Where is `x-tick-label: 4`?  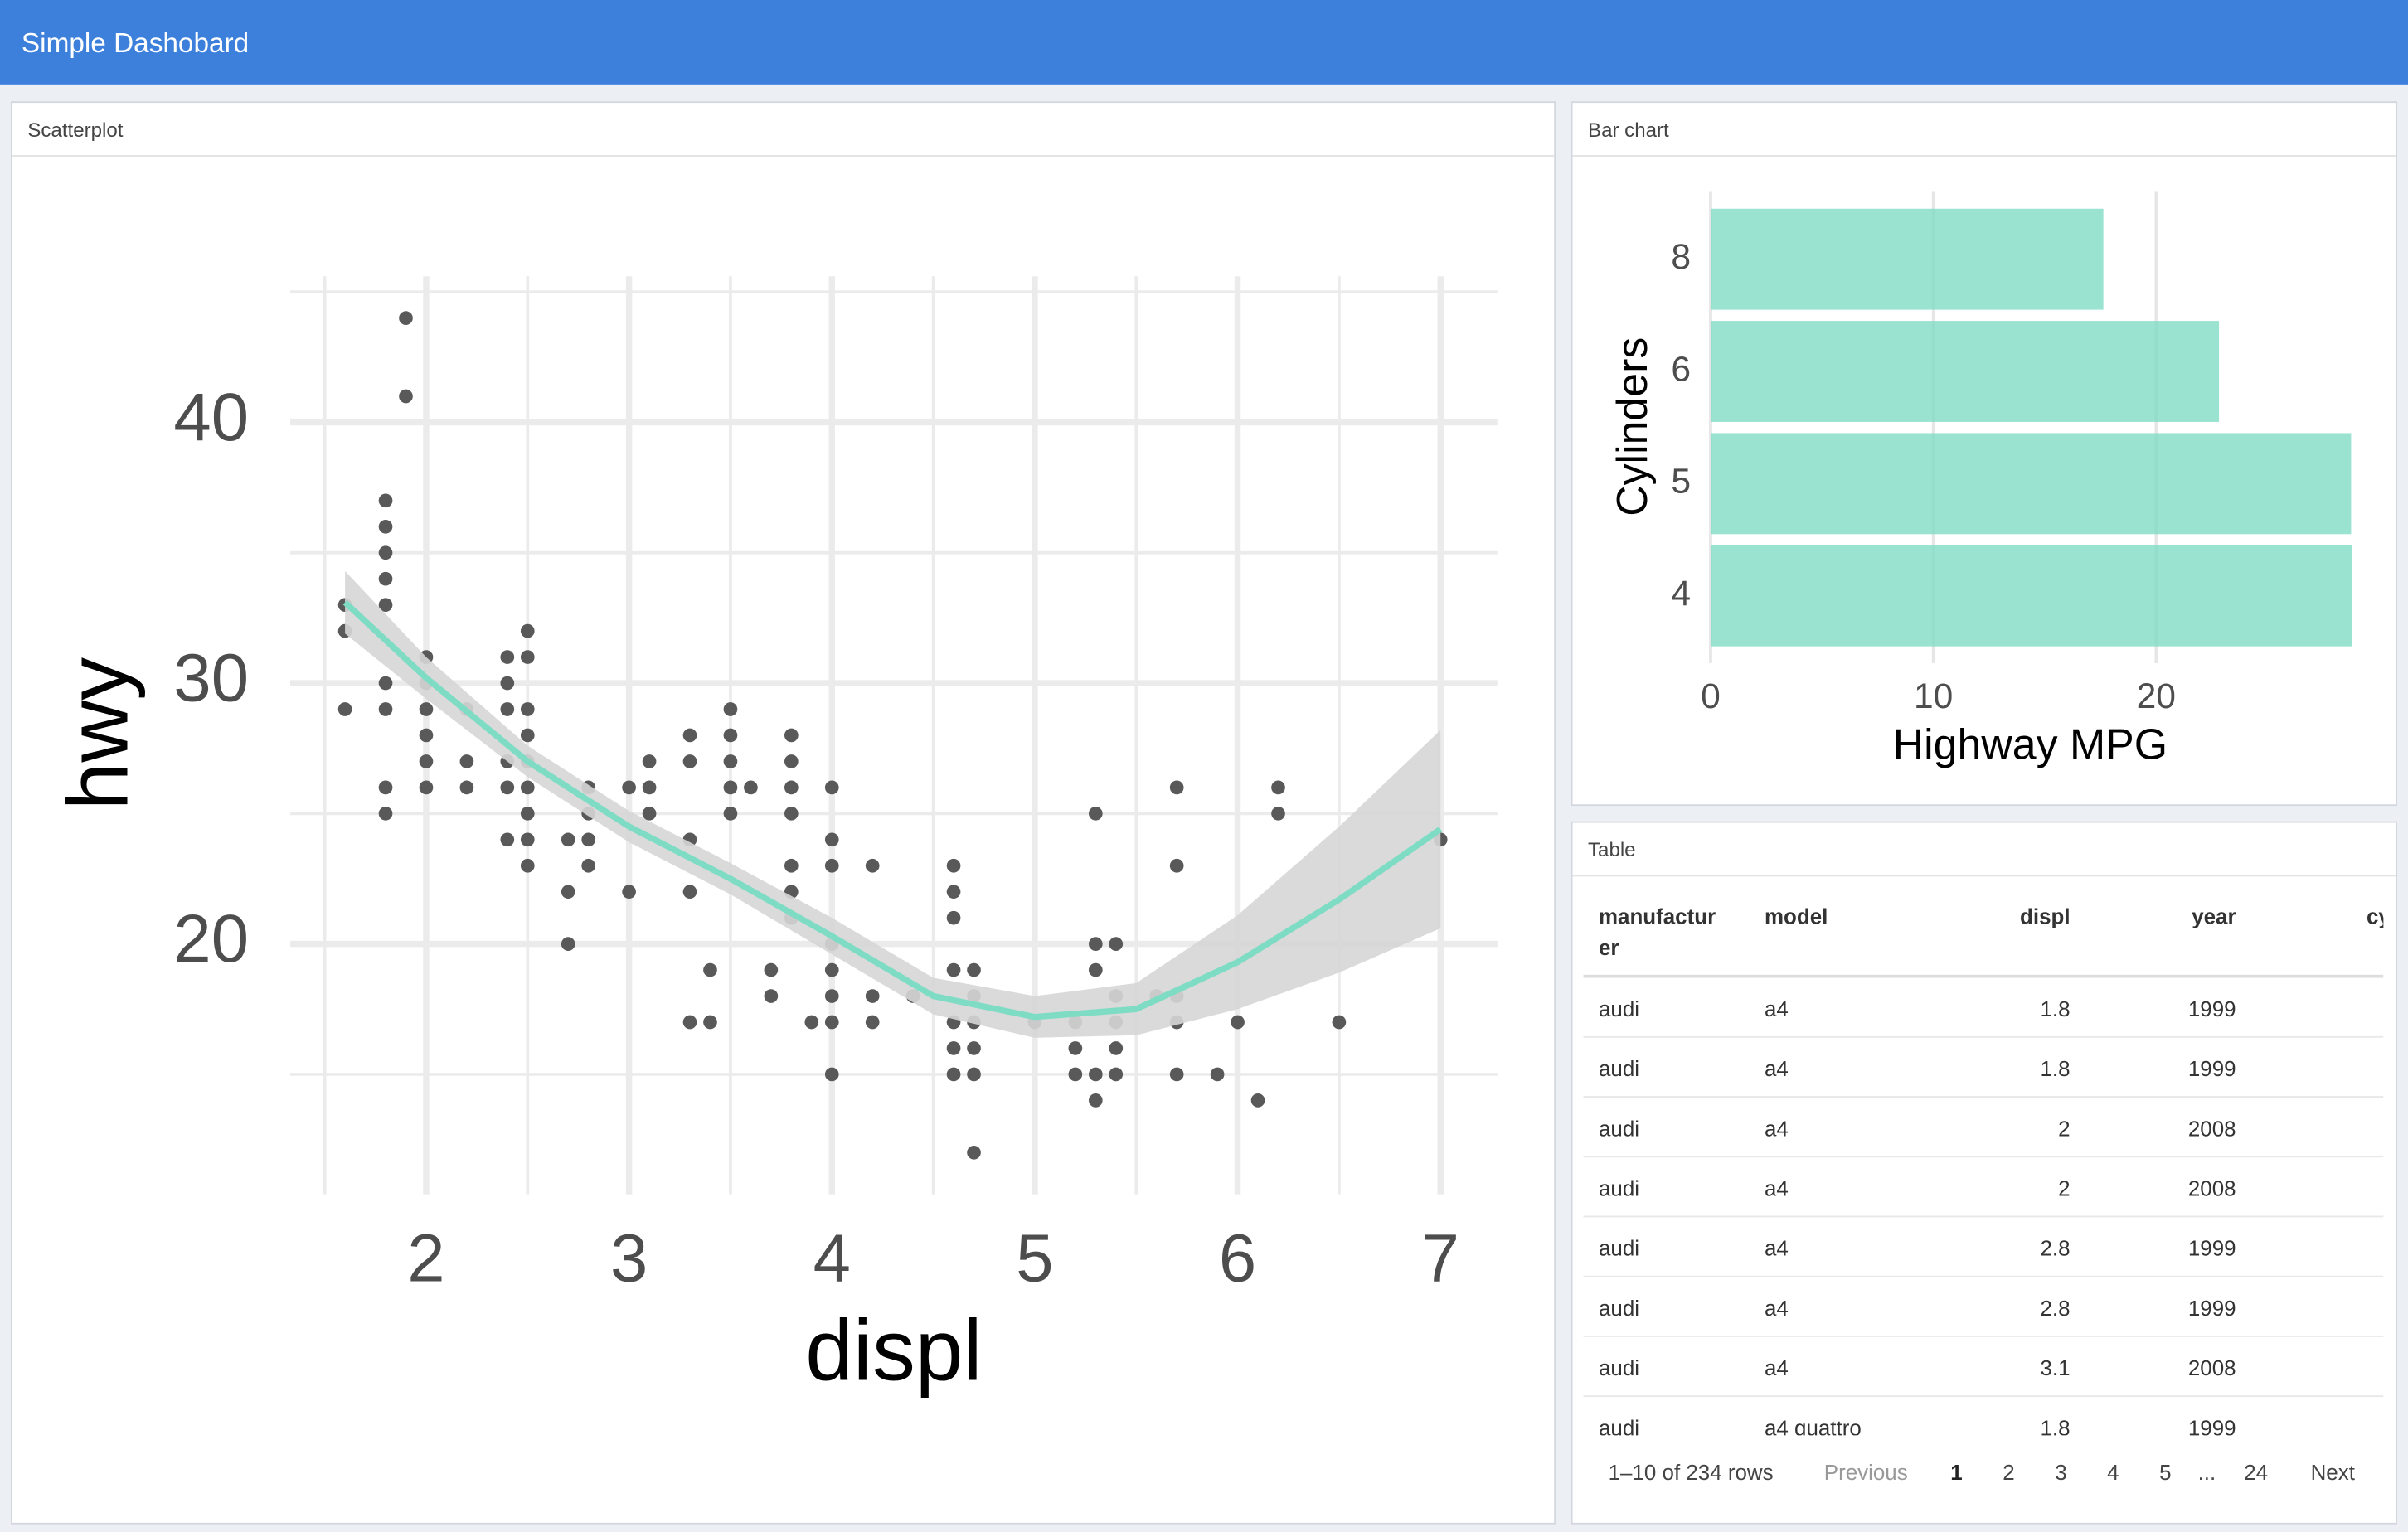
x-tick-label: 4 is located at coordinates (832, 1258).